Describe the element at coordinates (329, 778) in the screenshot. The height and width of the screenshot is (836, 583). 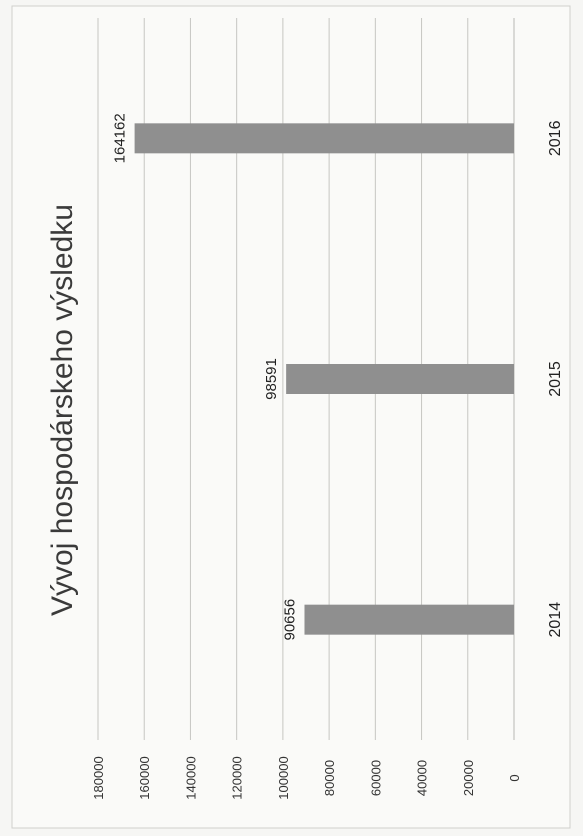
I see `y-tick-label: 80000` at that location.